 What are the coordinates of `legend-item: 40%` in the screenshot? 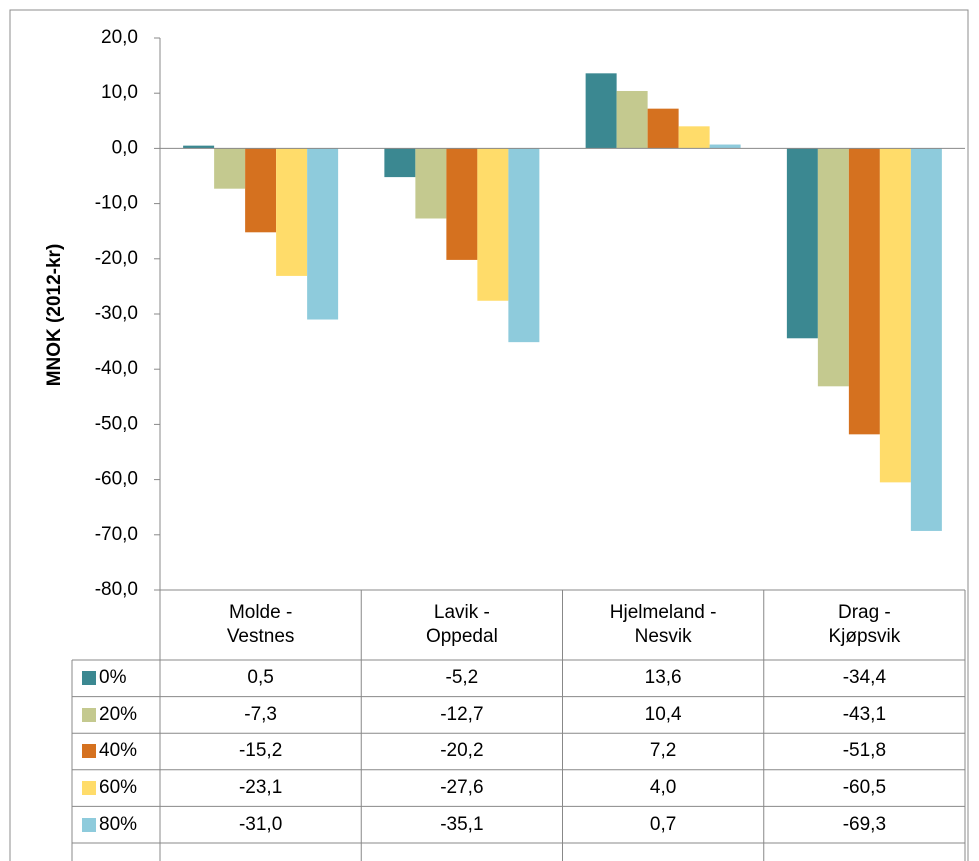 It's located at (116, 751).